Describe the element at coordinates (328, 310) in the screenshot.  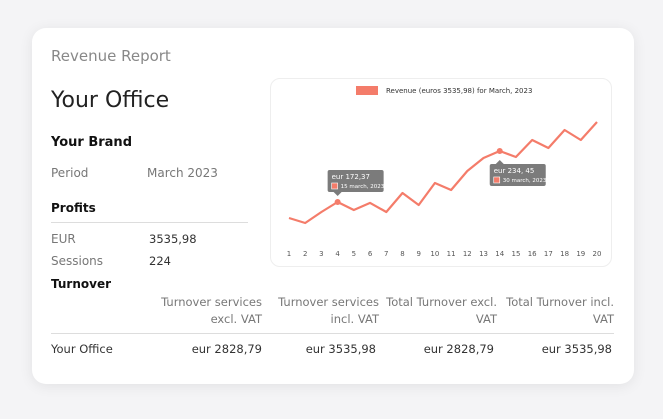
I see `column-header: Turnover services incl. VAT` at that location.